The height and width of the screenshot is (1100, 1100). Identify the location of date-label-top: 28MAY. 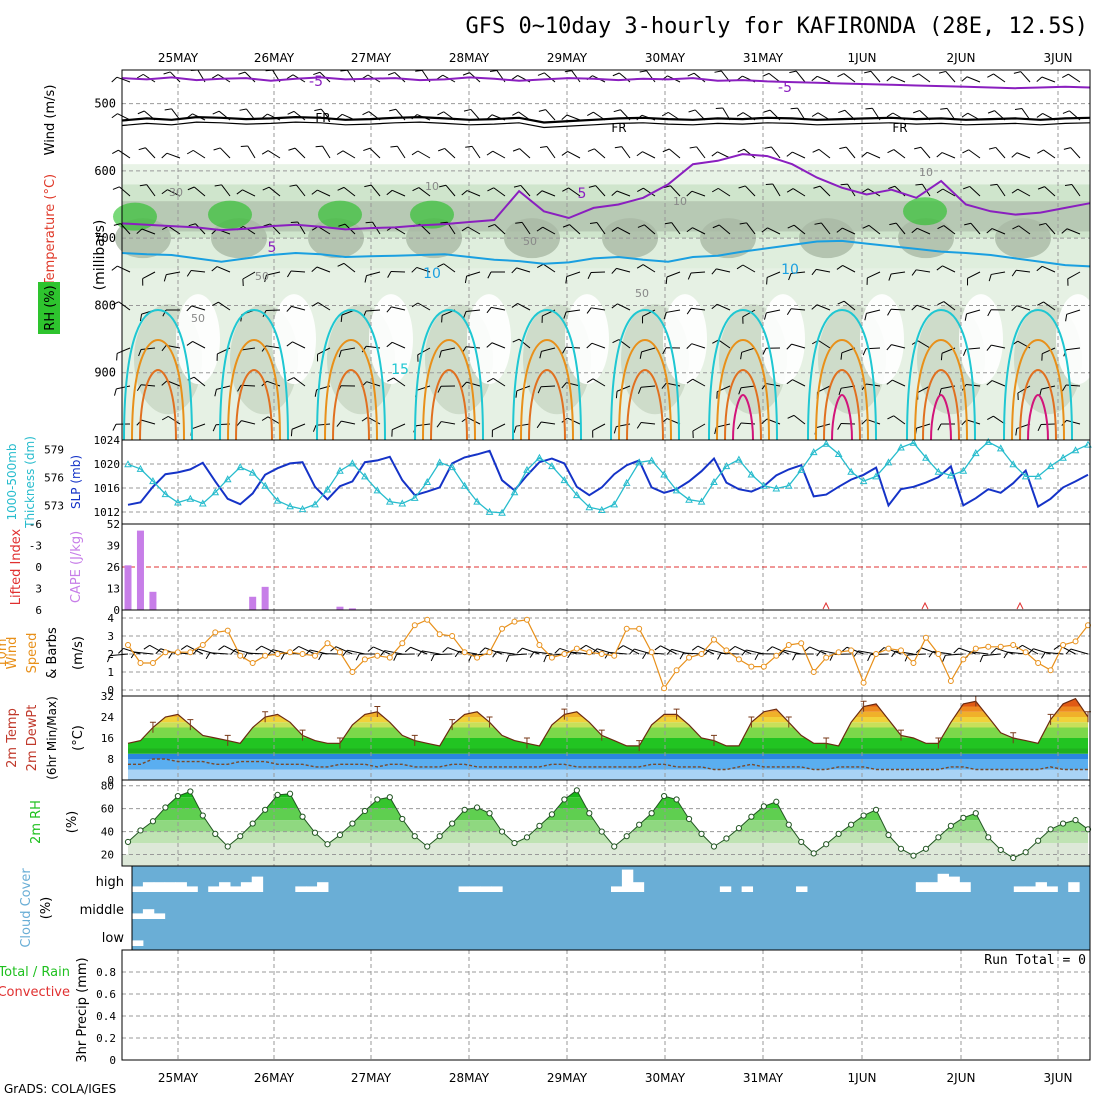
(469, 58).